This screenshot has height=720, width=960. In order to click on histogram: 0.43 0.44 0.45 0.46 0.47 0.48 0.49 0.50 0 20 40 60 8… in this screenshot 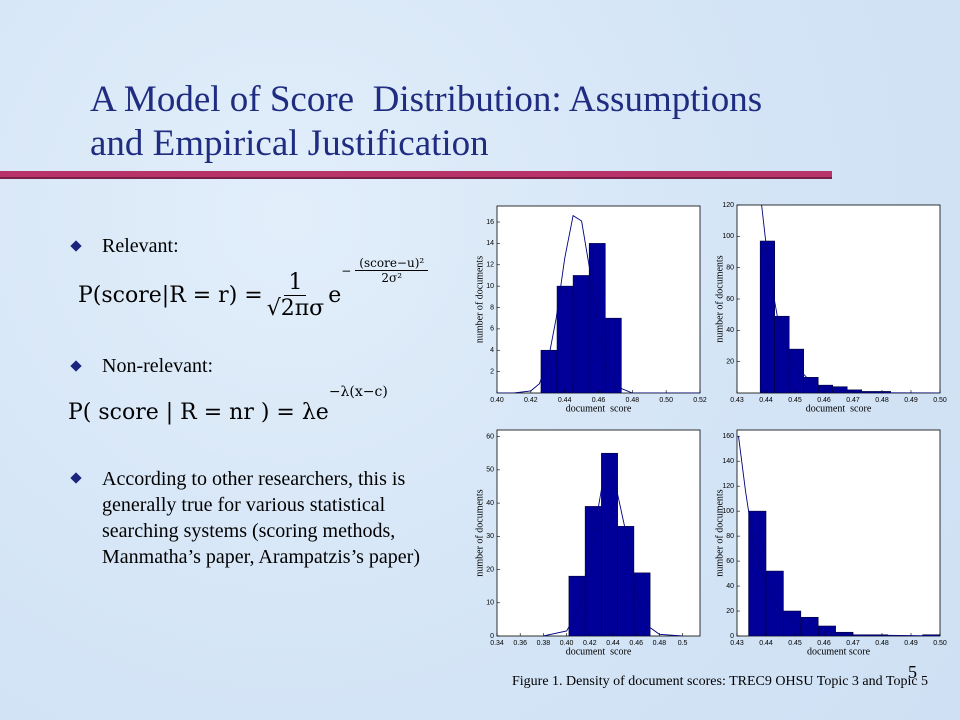, I will do `click(830, 543)`.